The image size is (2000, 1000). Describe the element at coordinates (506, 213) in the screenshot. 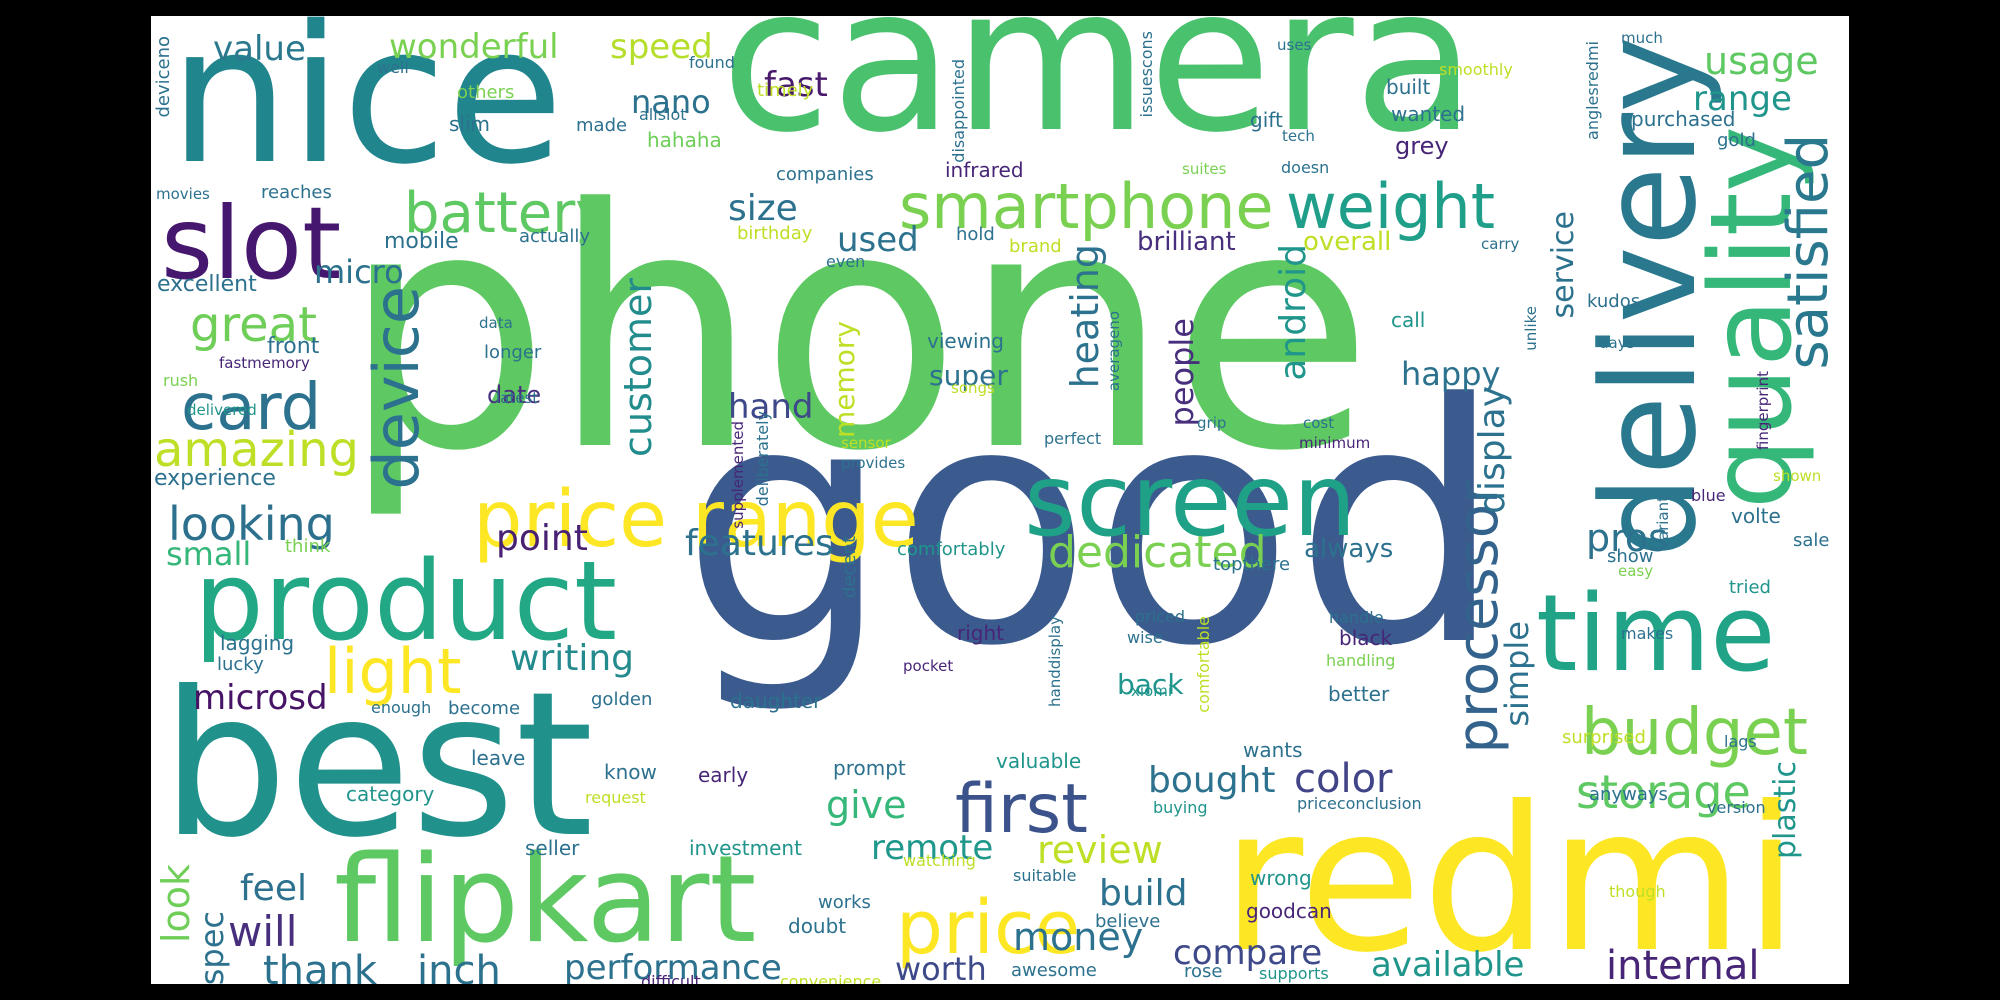

I see `word-battery: battery` at that location.